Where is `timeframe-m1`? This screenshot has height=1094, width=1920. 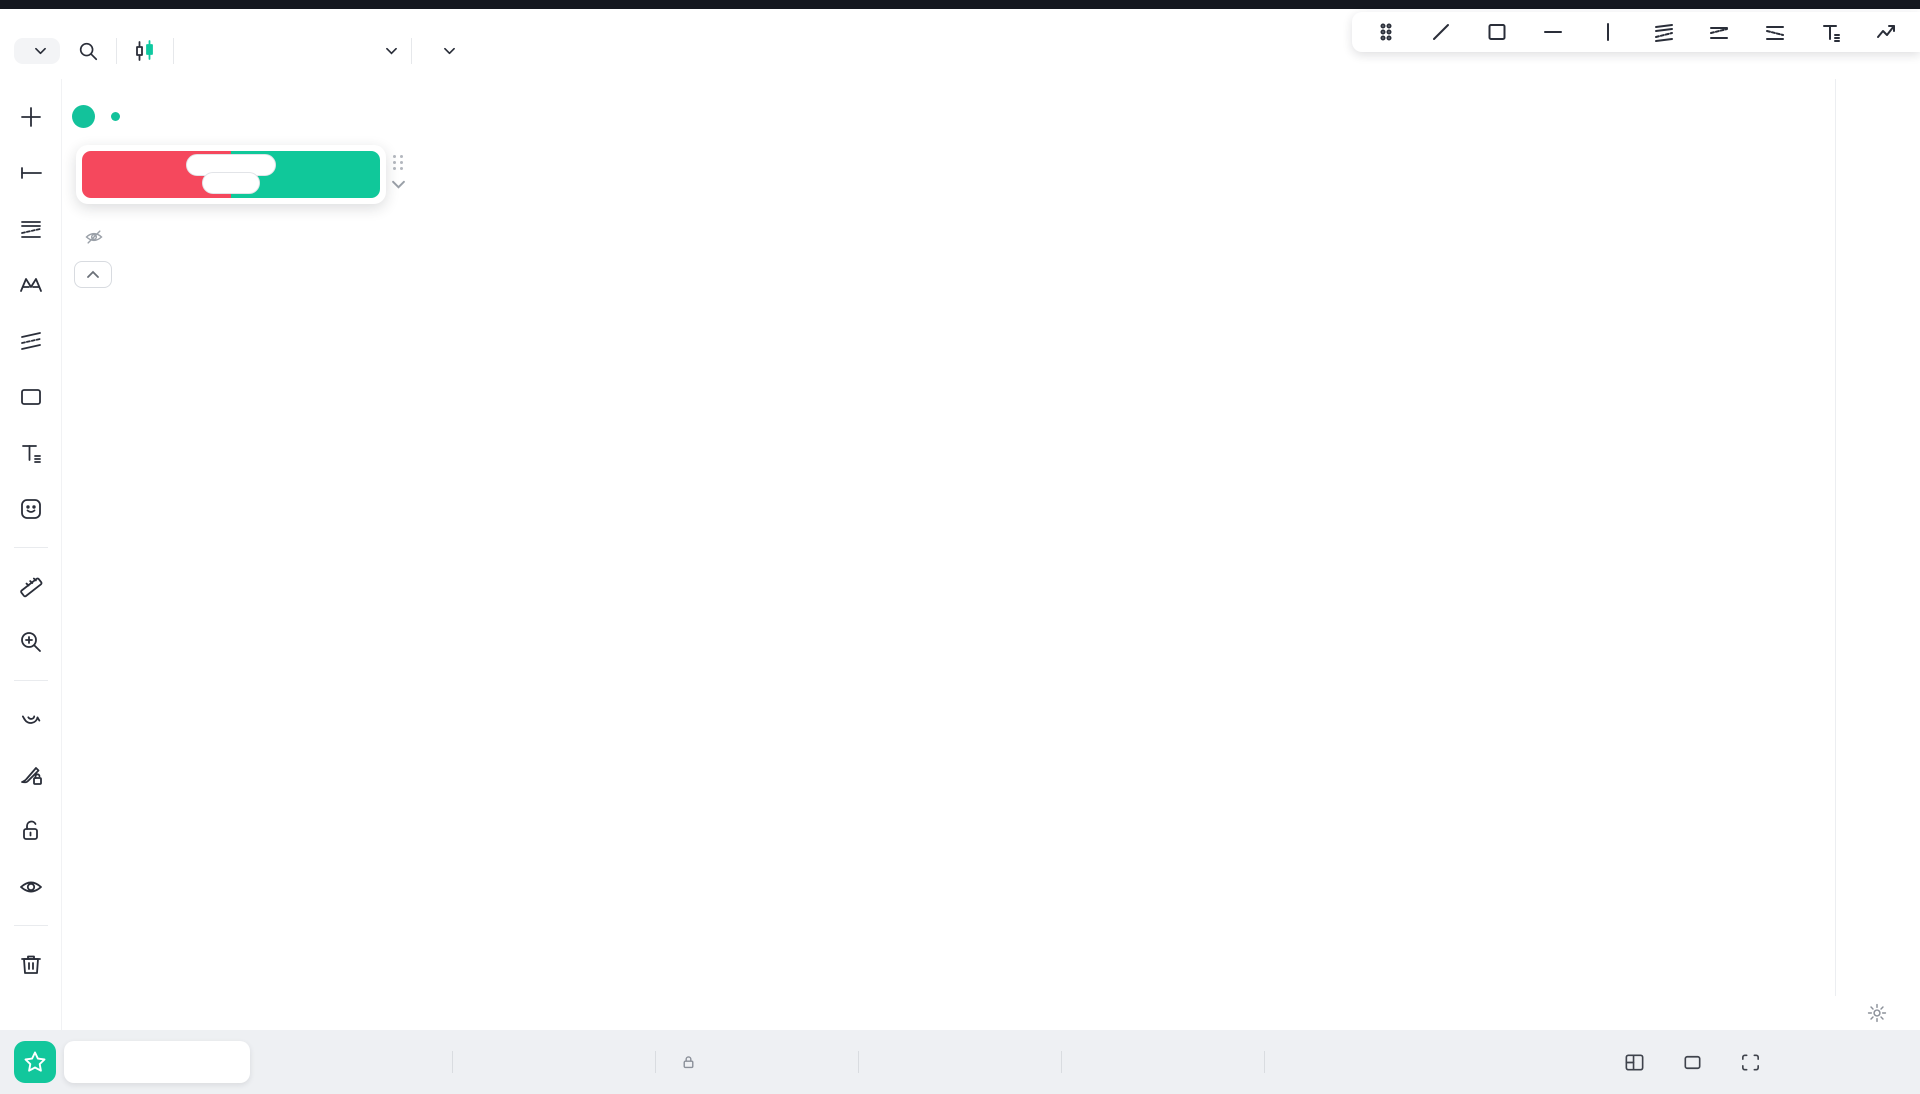 timeframe-m1 is located at coordinates (195, 51).